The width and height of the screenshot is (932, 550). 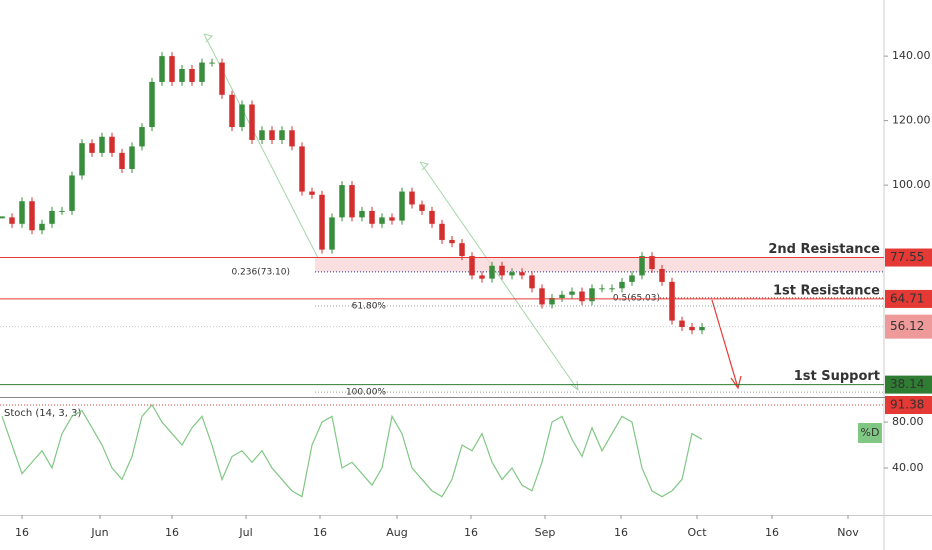 What do you see at coordinates (911, 184) in the screenshot?
I see `y-tick-label: 100.00` at bounding box center [911, 184].